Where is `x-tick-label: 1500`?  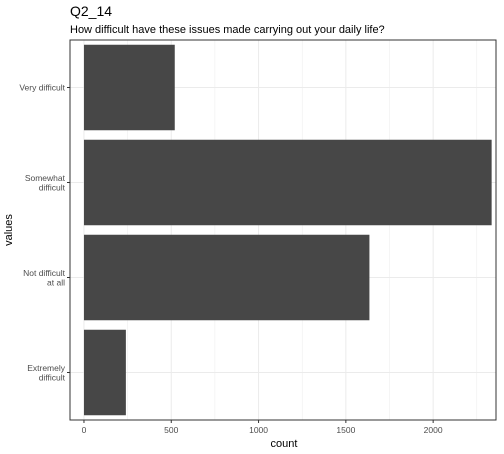
x-tick-label: 1500 is located at coordinates (345, 430).